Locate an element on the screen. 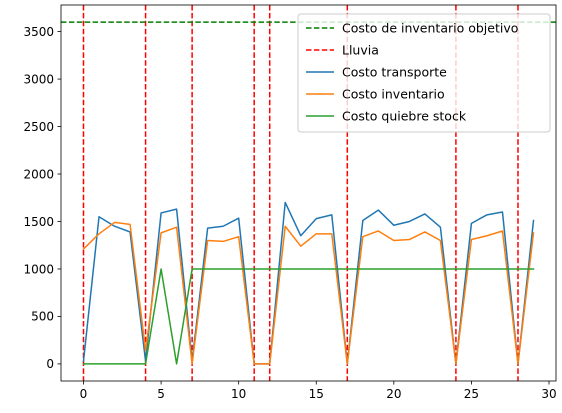  x-tick-label: 20 is located at coordinates (393, 394).